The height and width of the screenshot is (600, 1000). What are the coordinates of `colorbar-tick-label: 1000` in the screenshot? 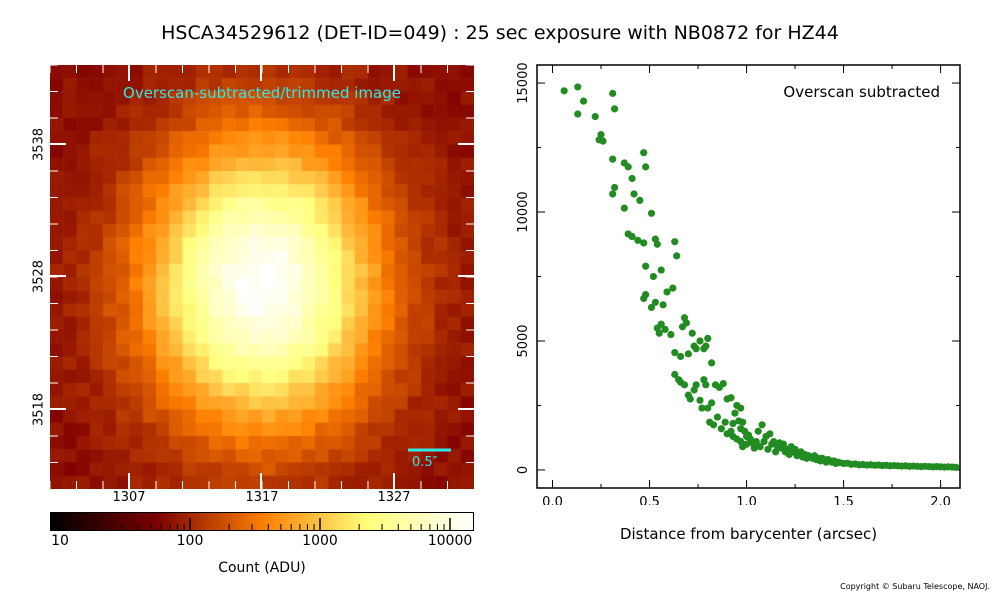 It's located at (320, 541).